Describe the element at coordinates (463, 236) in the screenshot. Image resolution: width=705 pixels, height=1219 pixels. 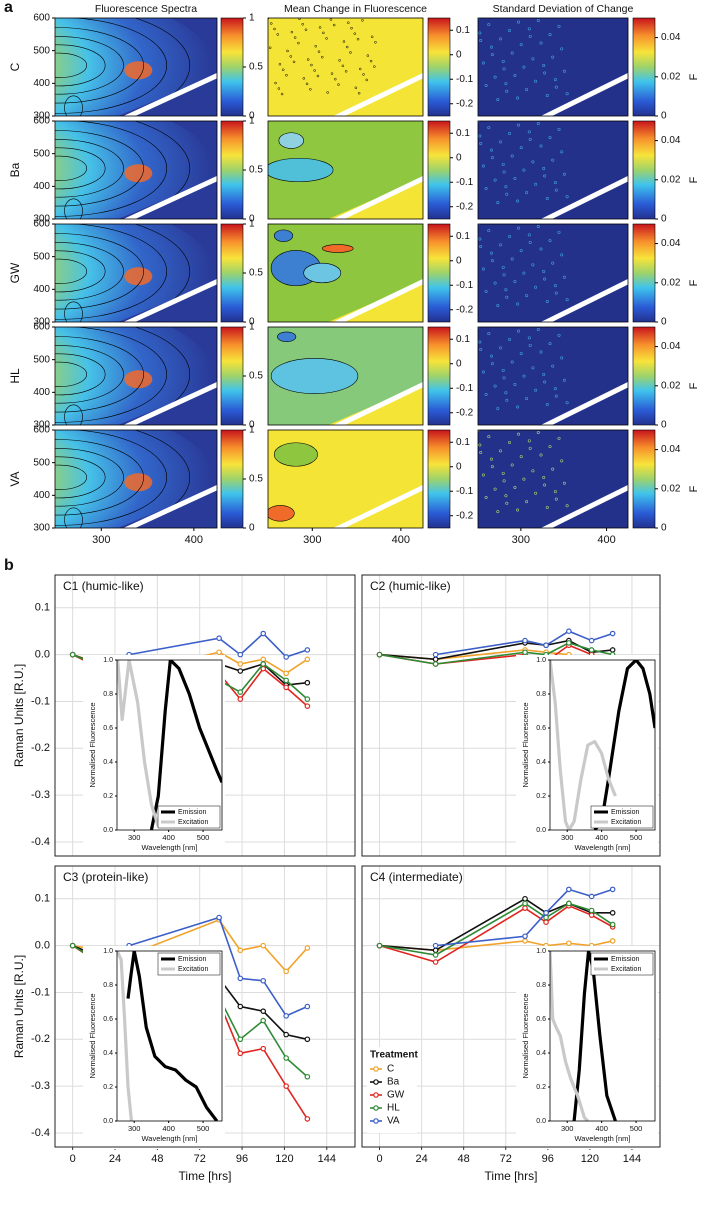
I see `colorbar-tick-label: 0.1` at that location.